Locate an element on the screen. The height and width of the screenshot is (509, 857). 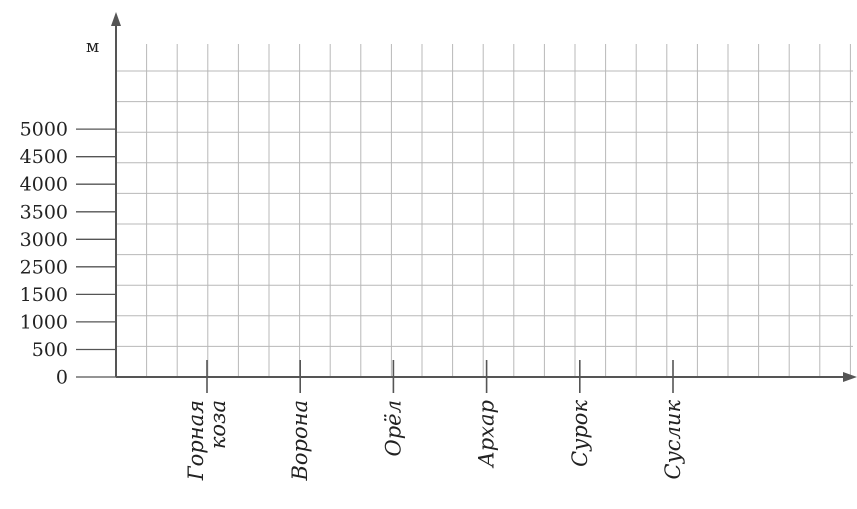
y-tick-label: 4500 is located at coordinates (44, 157).